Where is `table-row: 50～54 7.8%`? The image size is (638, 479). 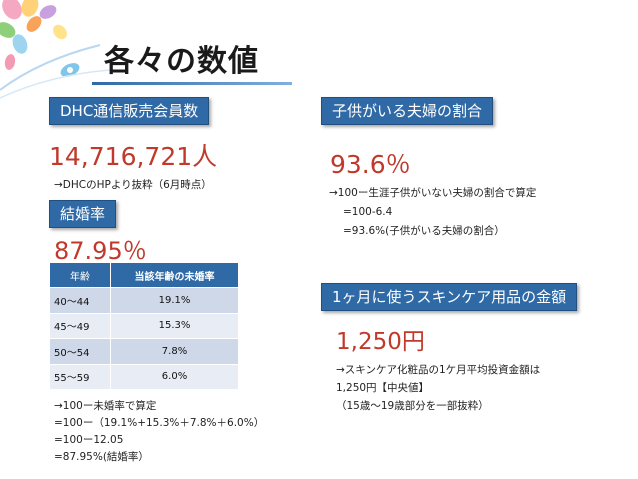
table-row: 50～54 7.8% is located at coordinates (144, 351).